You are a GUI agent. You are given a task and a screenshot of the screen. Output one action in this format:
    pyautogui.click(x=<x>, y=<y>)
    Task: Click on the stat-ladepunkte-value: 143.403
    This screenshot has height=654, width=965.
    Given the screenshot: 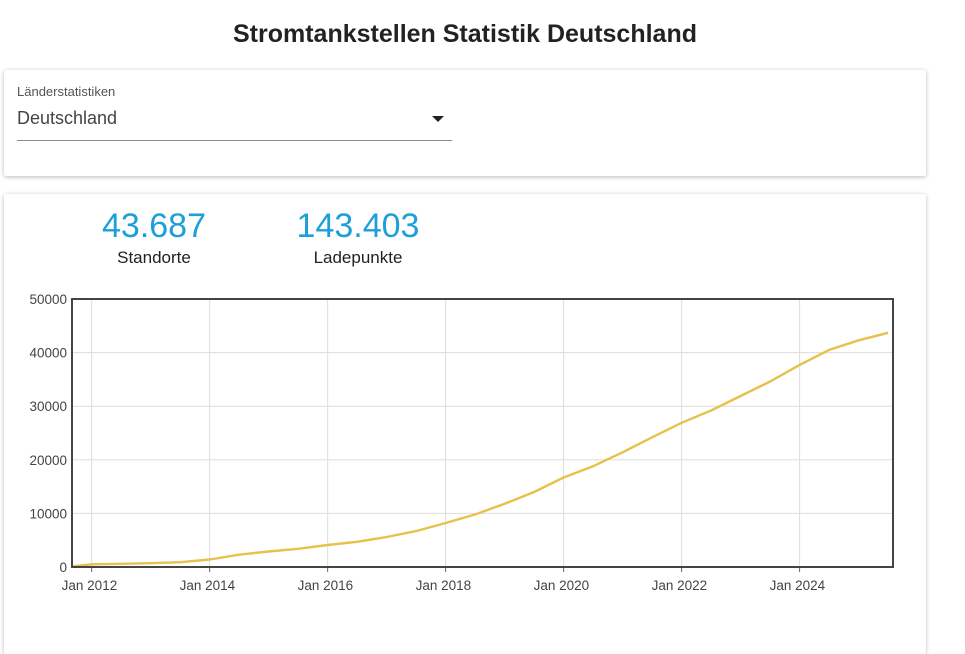 What is the action you would take?
    pyautogui.click(x=358, y=226)
    